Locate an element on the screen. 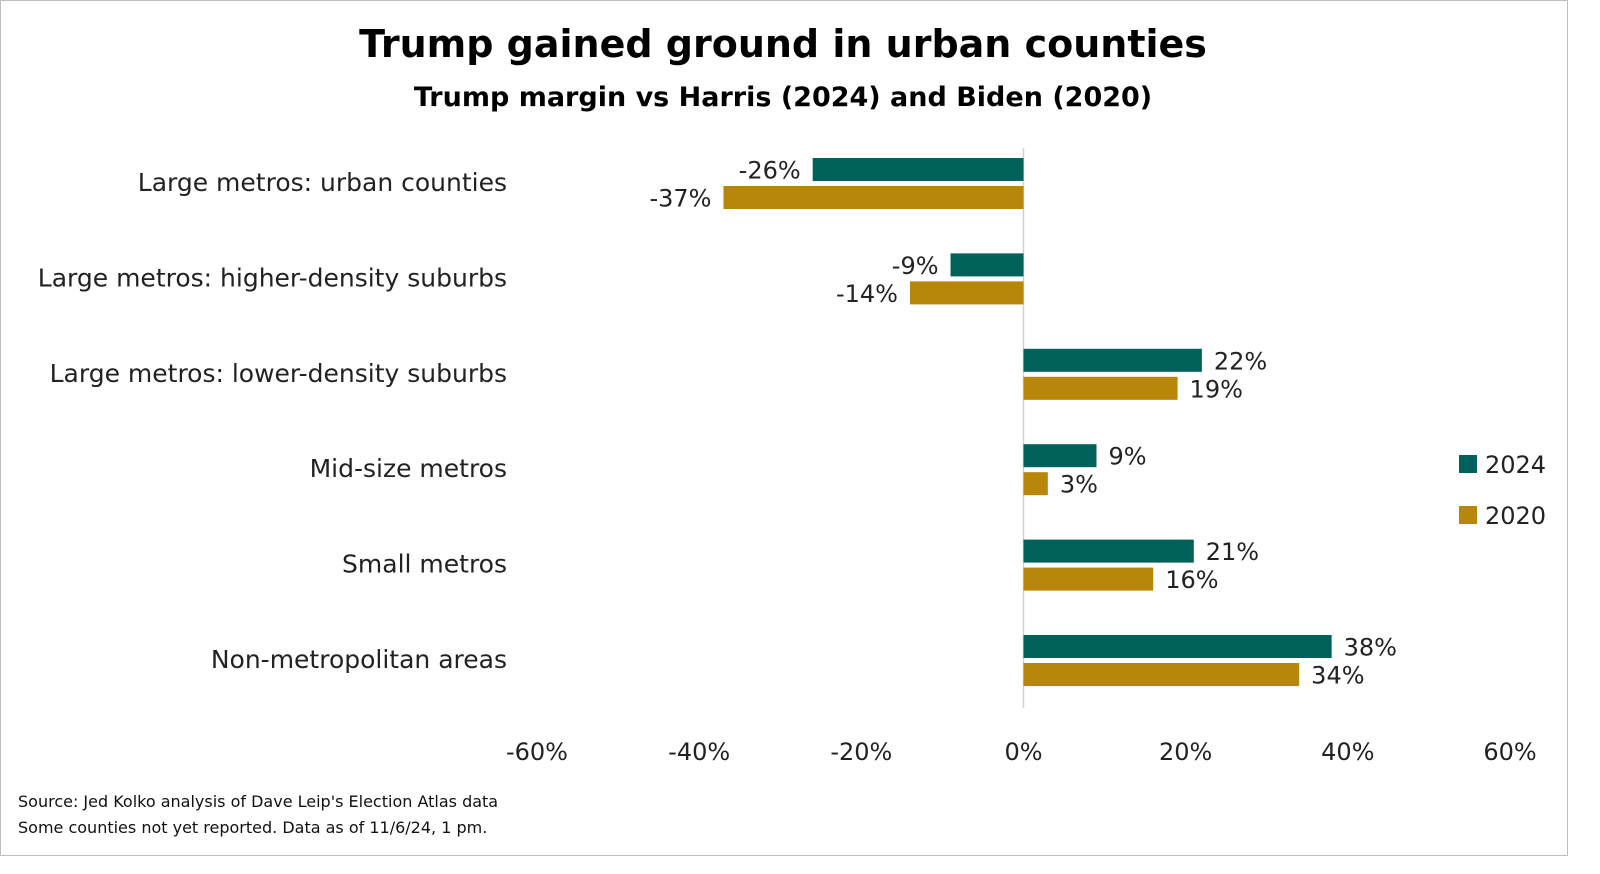 This screenshot has height=874, width=1600. legend-label: 2020 is located at coordinates (1515, 516).